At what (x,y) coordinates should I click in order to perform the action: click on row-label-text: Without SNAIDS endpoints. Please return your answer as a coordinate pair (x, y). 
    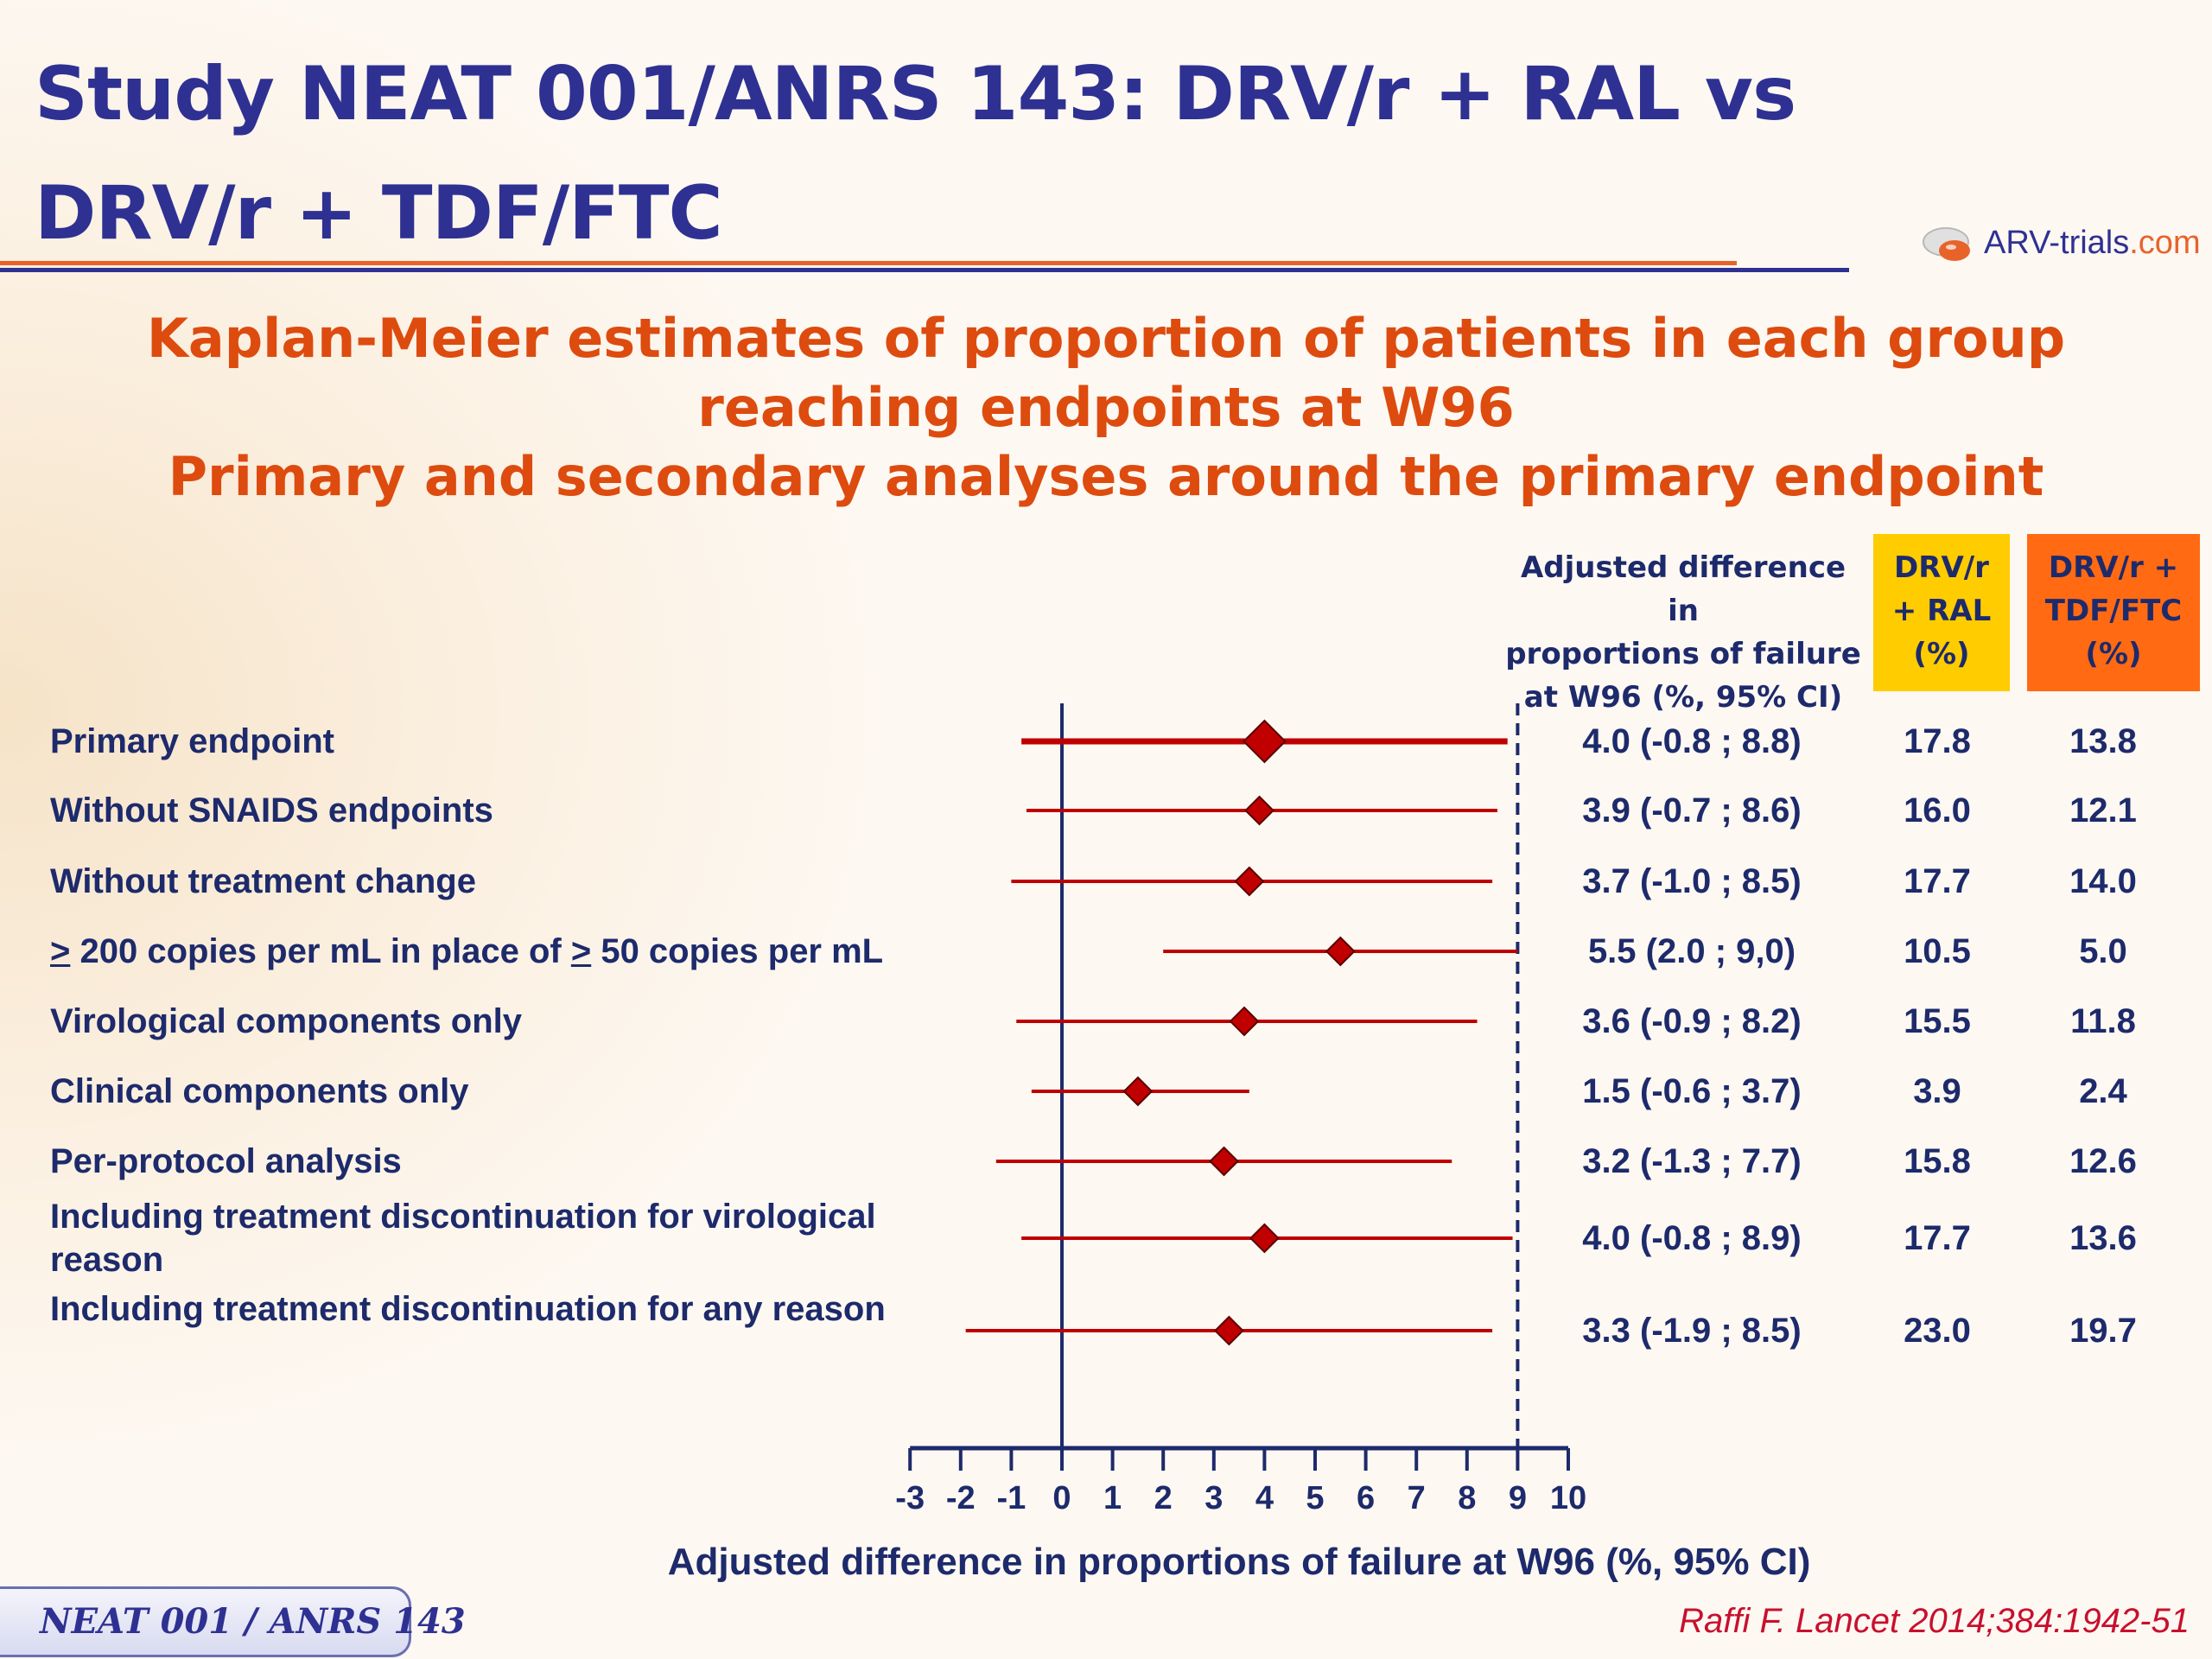
    Looking at the image, I should click on (271, 810).